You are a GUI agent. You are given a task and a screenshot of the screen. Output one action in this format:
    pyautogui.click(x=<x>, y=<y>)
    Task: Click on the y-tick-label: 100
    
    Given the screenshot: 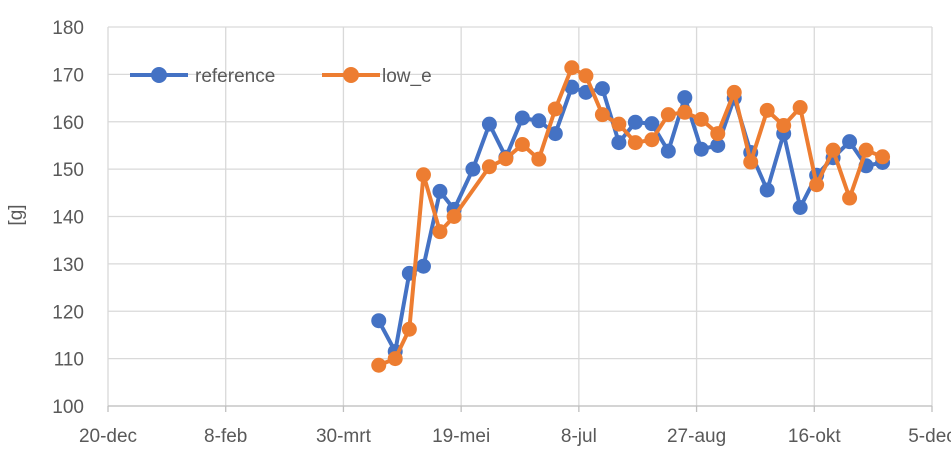 What is the action you would take?
    pyautogui.click(x=68, y=407)
    